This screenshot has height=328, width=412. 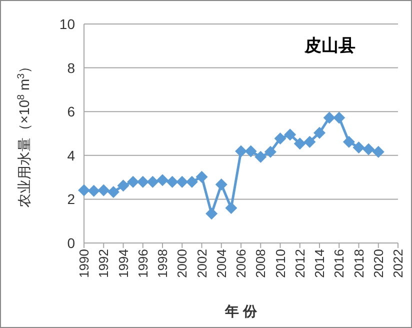 What do you see at coordinates (84, 263) in the screenshot?
I see `x-tick-label: 1990` at bounding box center [84, 263].